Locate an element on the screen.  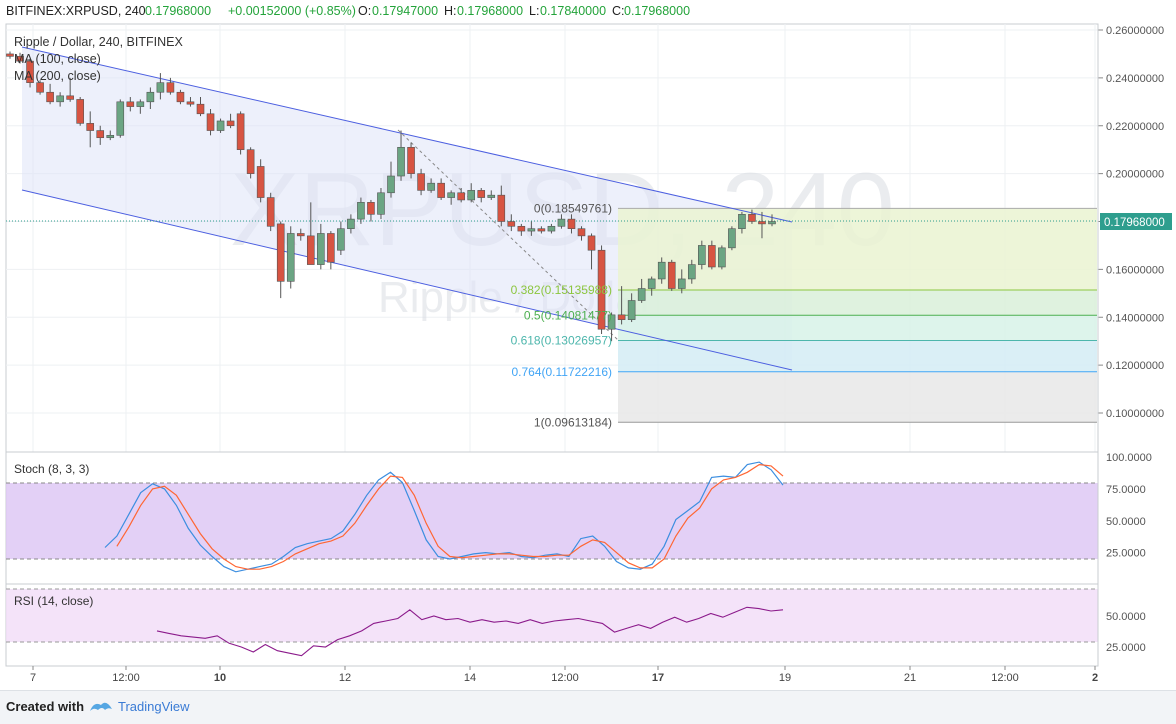
price-tick-label: 0.22000000 is located at coordinates (1135, 127).